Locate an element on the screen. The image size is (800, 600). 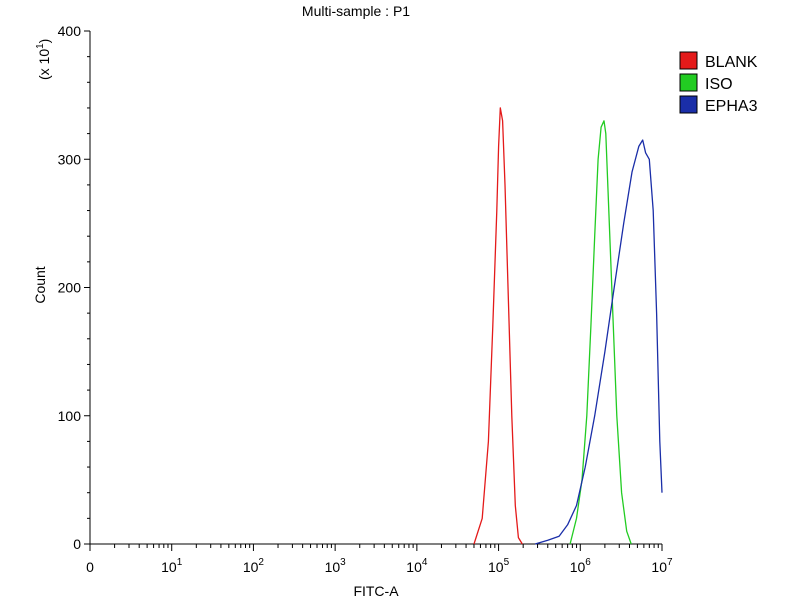
chart-title: Multi-sample : P1 is located at coordinates (356, 11).